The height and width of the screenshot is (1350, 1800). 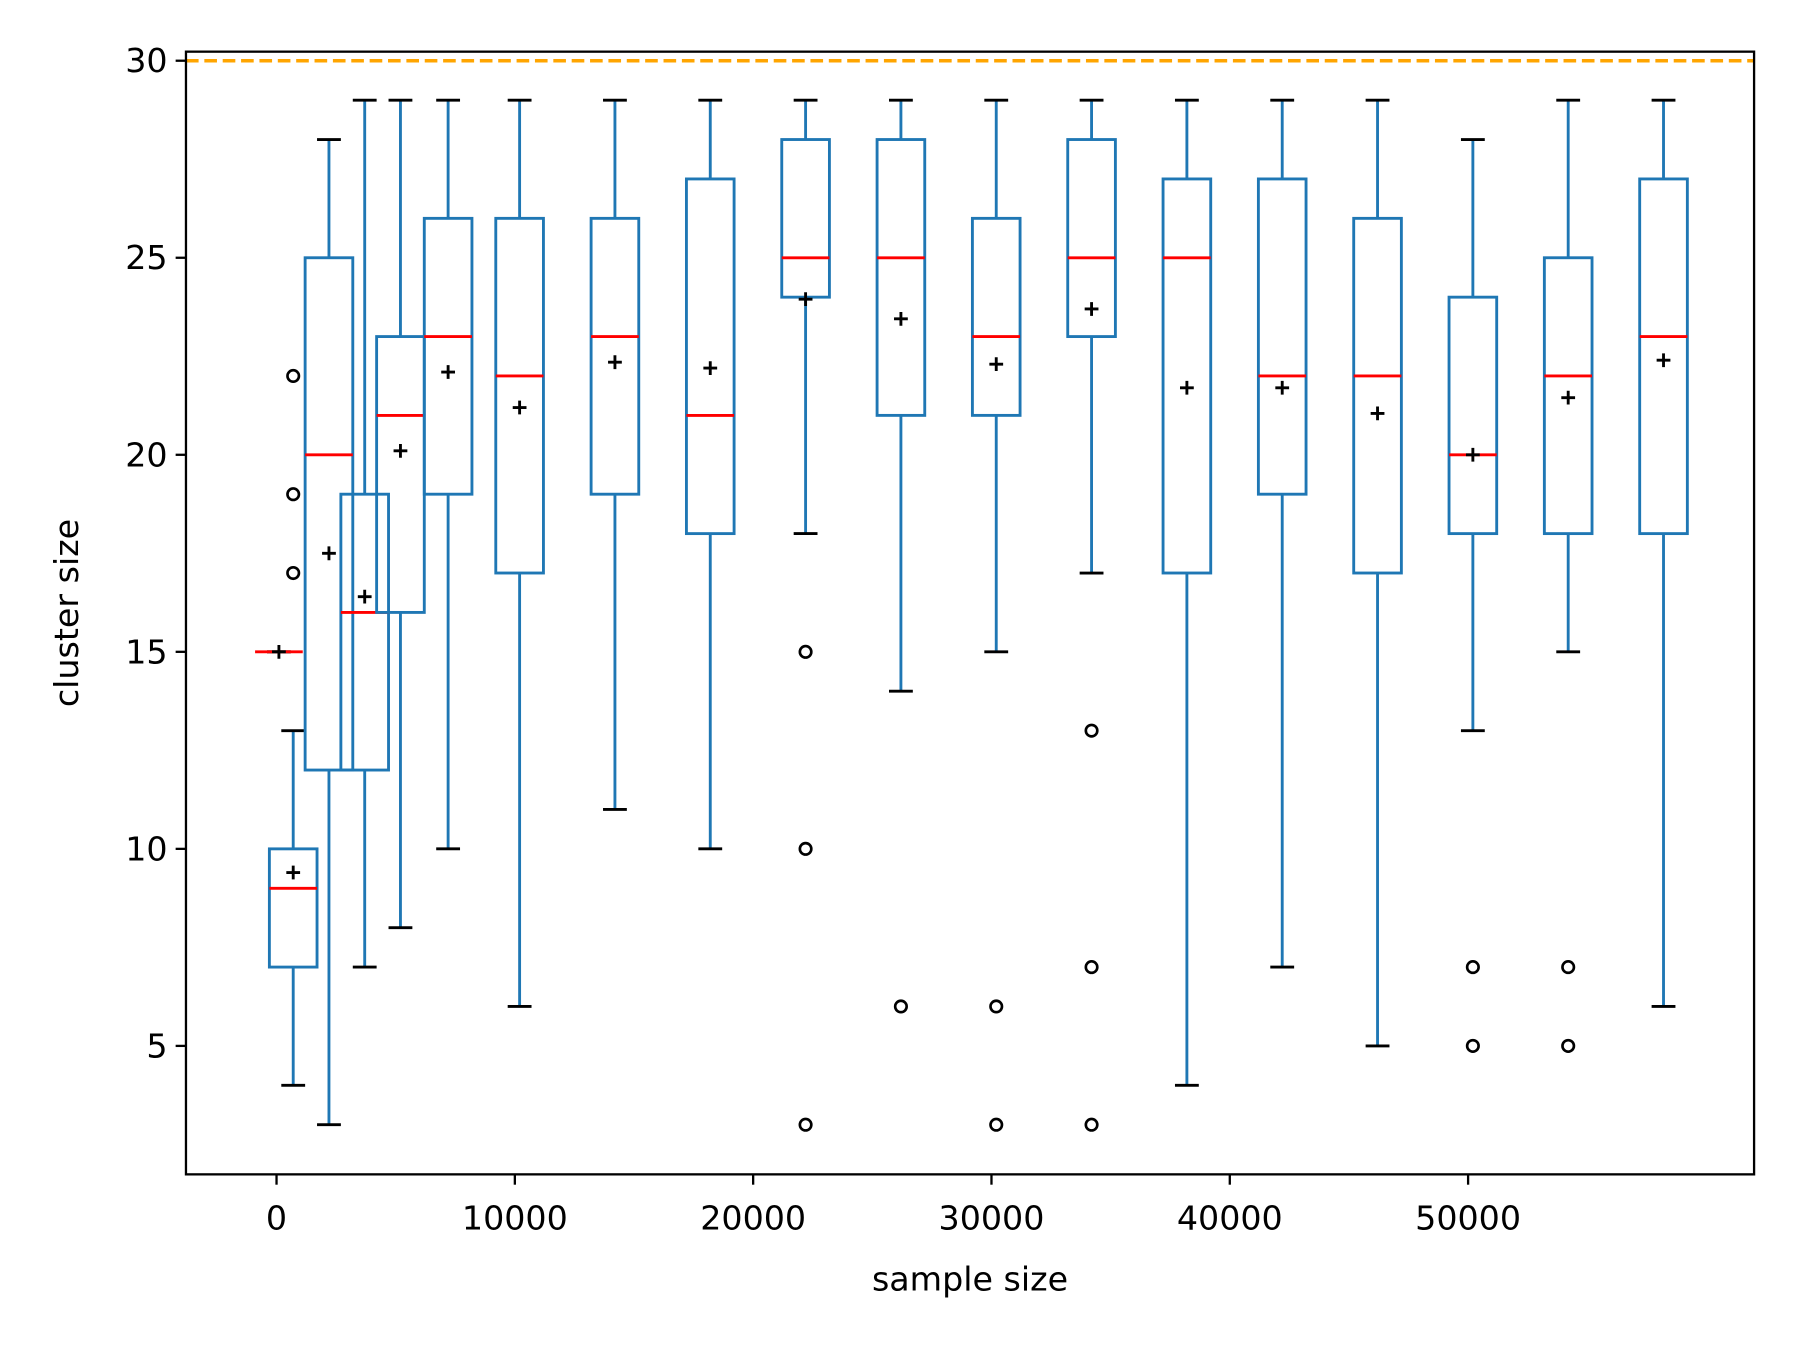 I want to click on x-tick-label: 20000, so click(x=753, y=1217).